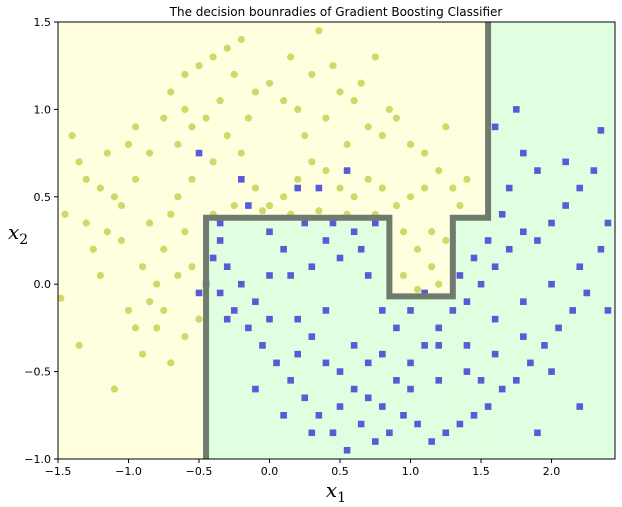  What do you see at coordinates (331, 490) in the screenshot?
I see `x-axis-label-main: x` at bounding box center [331, 490].